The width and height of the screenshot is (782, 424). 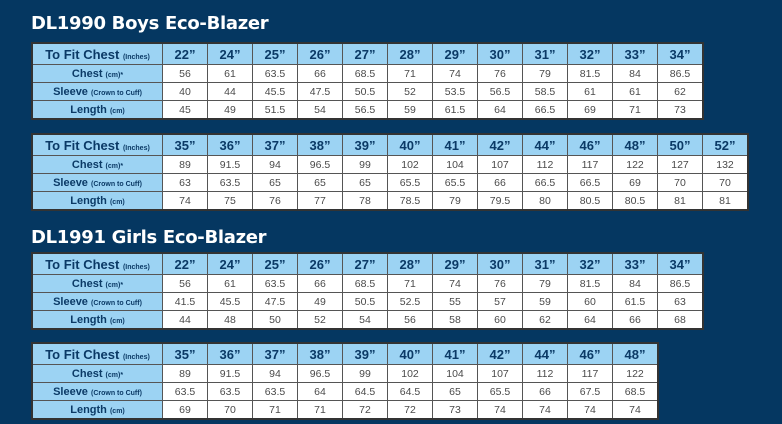 I want to click on chest-cell: 91.5, so click(x=230, y=164).